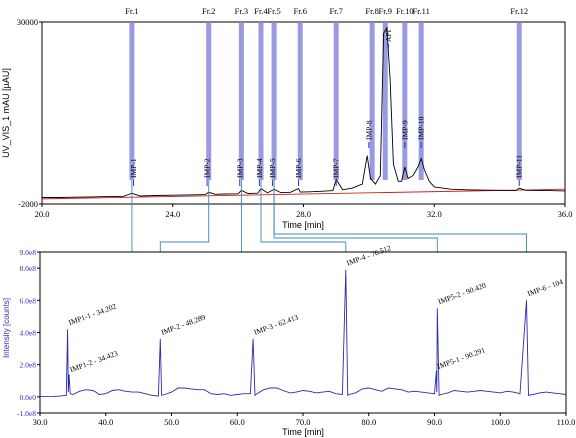 This screenshot has height=438, width=576. What do you see at coordinates (207, 168) in the screenshot?
I see `uv-peak-label-2: IMP-2` at bounding box center [207, 168].